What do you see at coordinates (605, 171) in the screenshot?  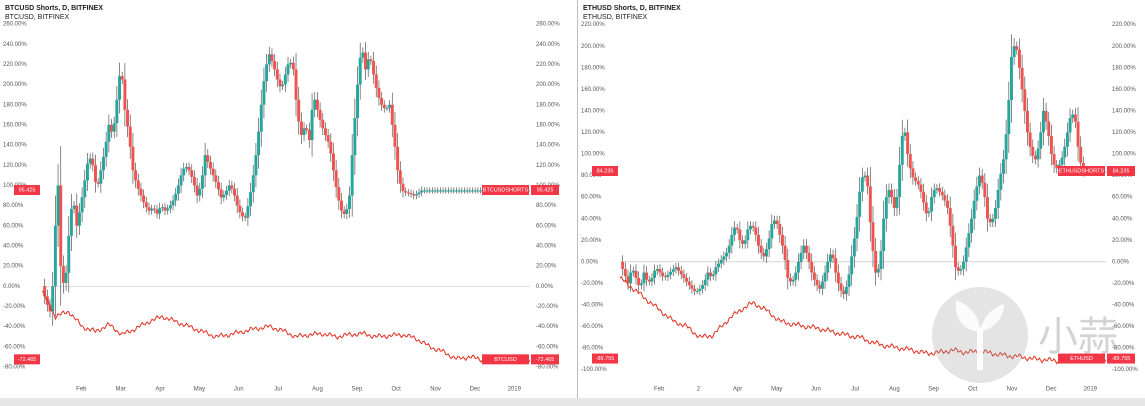 I see `eth-shorts-left-tag-label: 84.235` at bounding box center [605, 171].